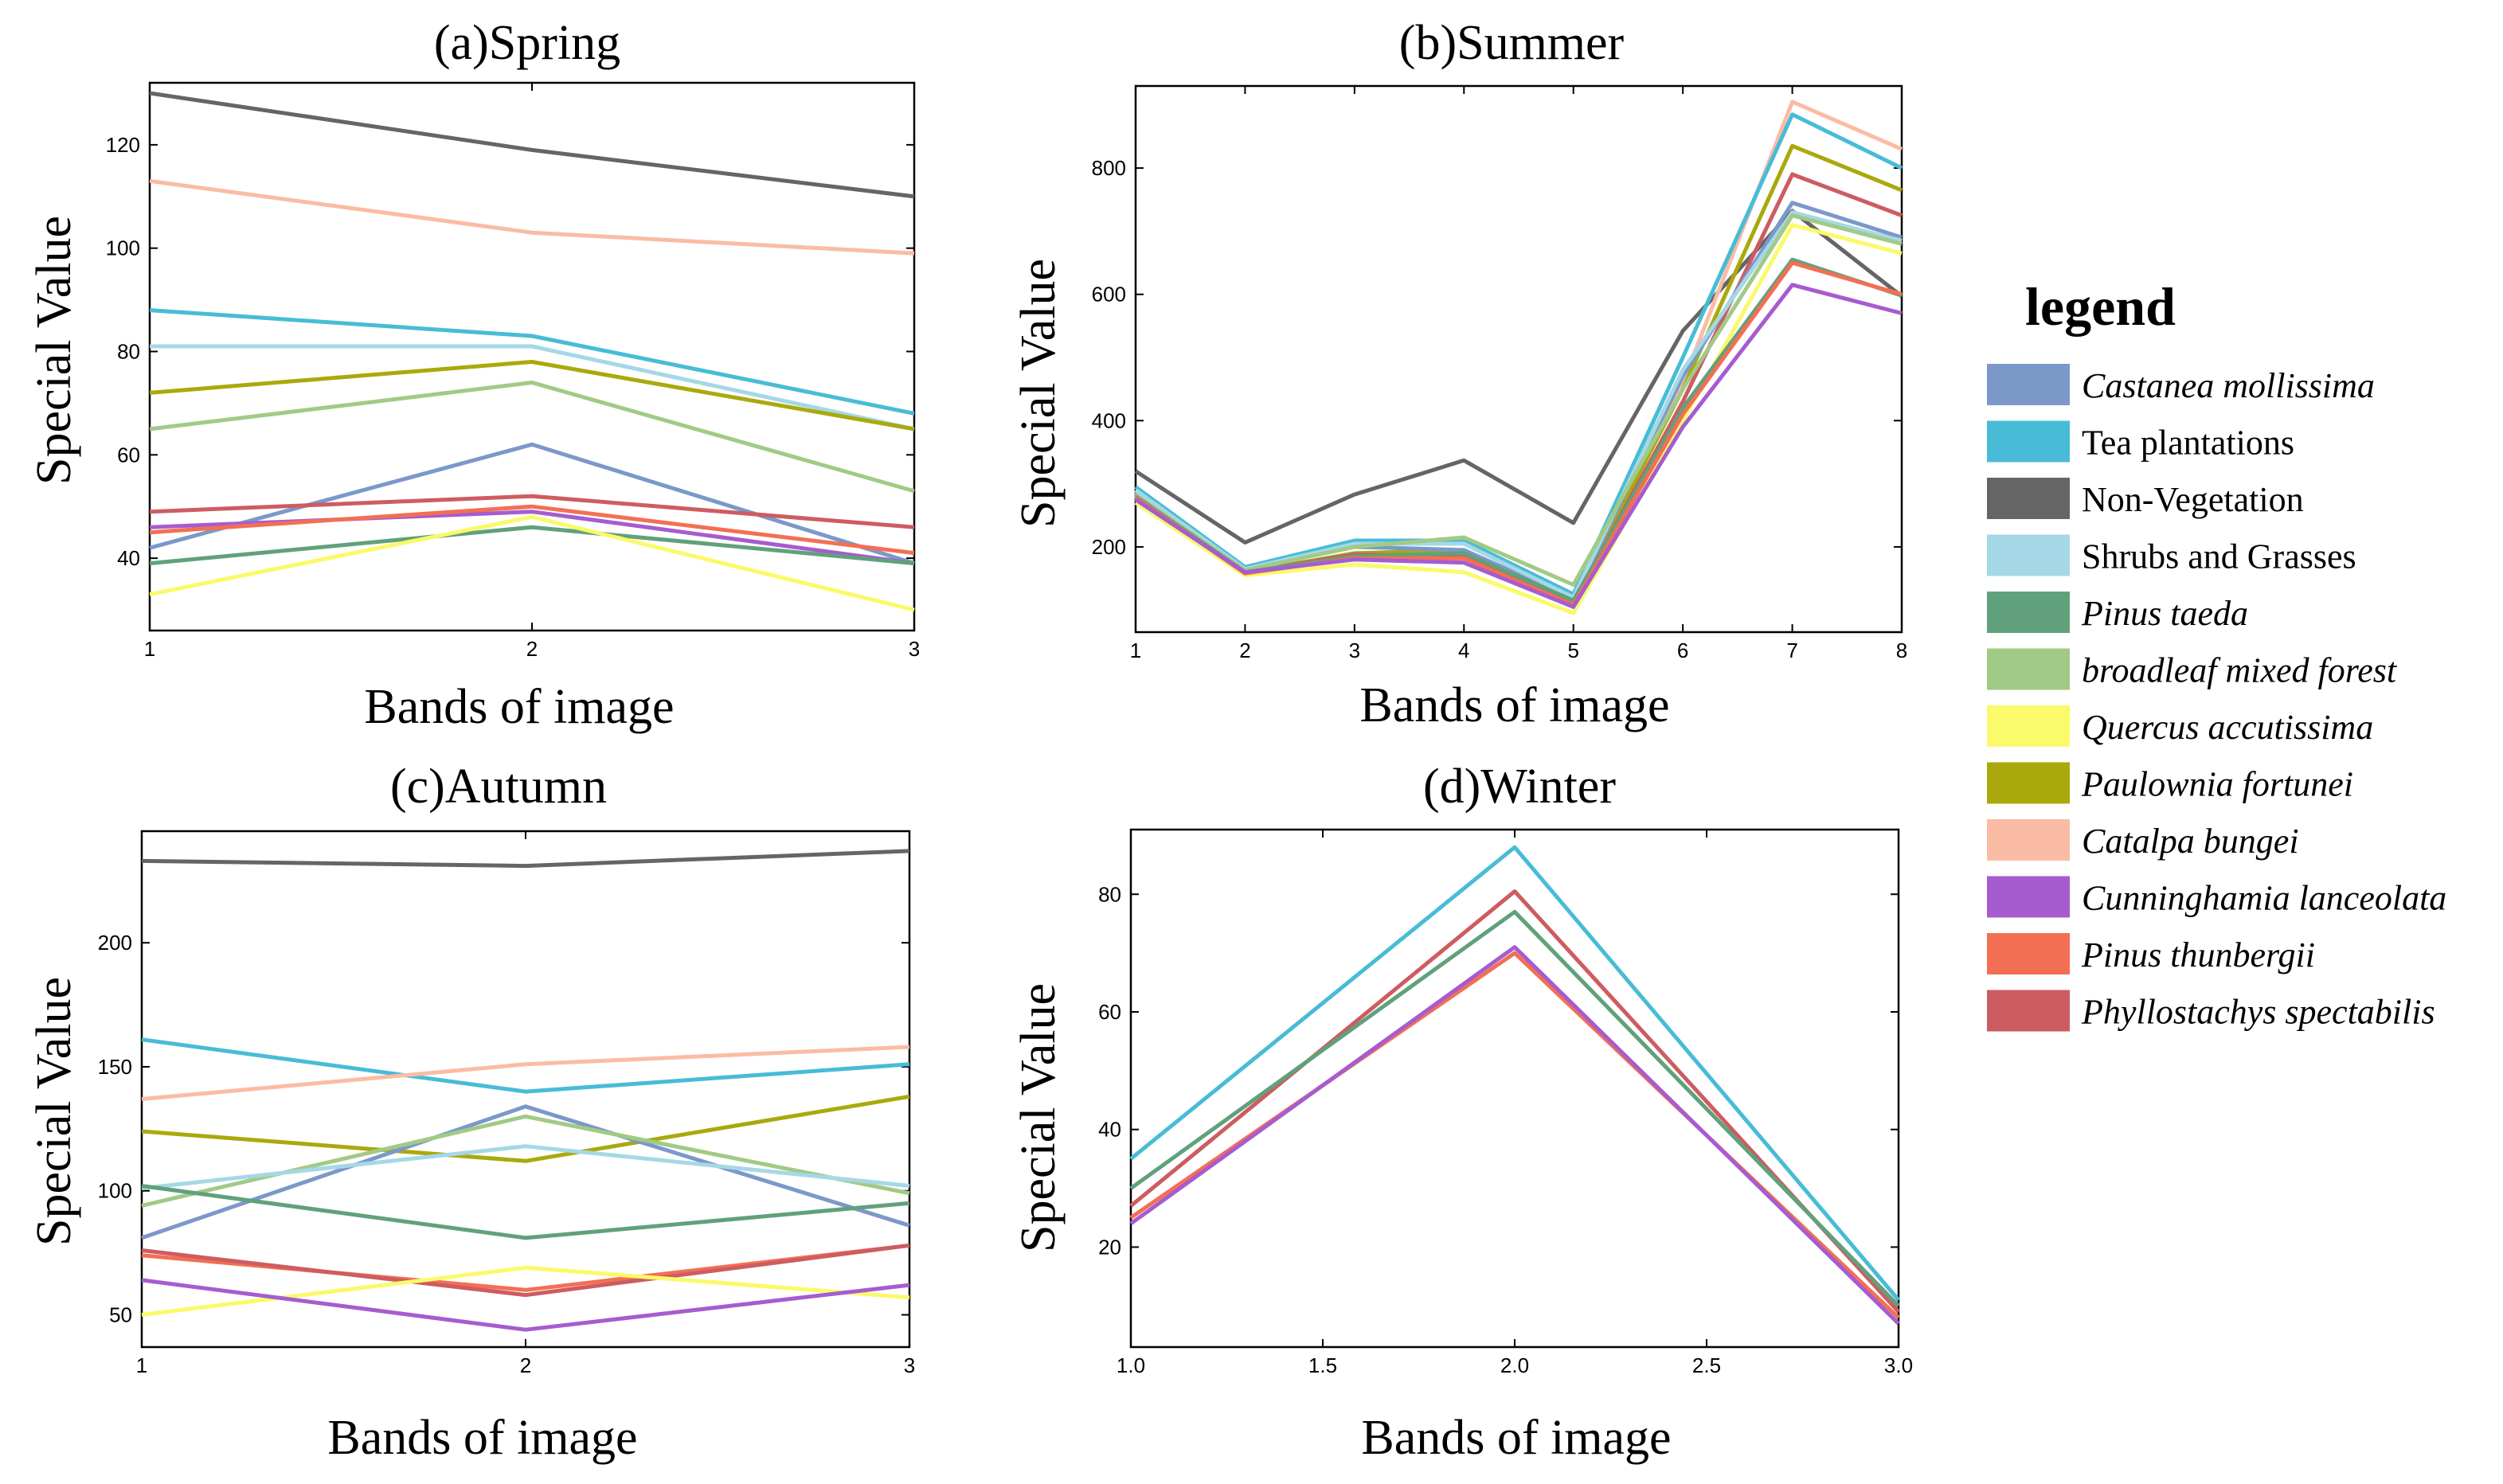  Describe the element at coordinates (1109, 295) in the screenshot. I see `y-tick-label: 600` at that location.